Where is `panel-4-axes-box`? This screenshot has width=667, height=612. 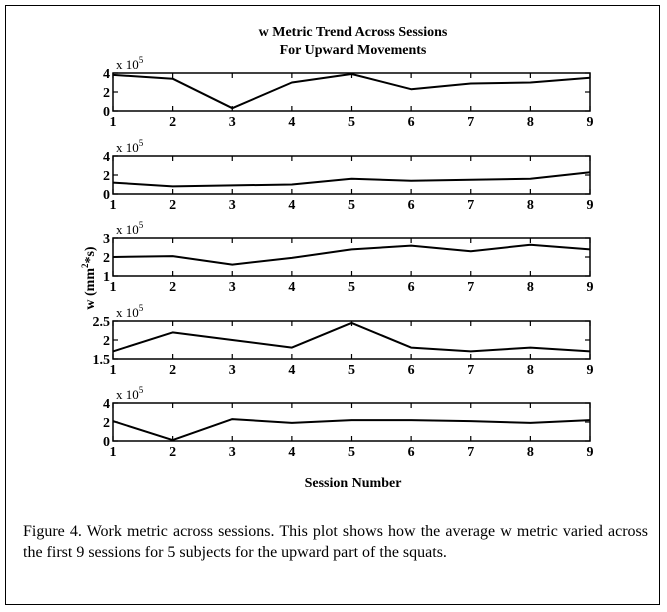
panel-4-axes-box is located at coordinates (351, 340).